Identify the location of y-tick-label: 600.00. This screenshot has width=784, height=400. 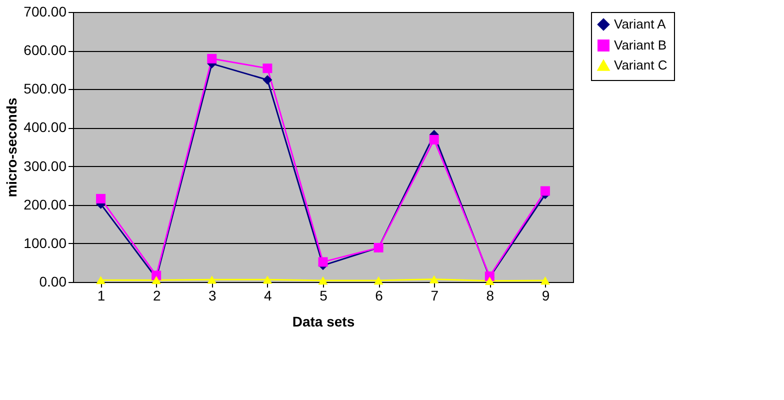
(45, 50).